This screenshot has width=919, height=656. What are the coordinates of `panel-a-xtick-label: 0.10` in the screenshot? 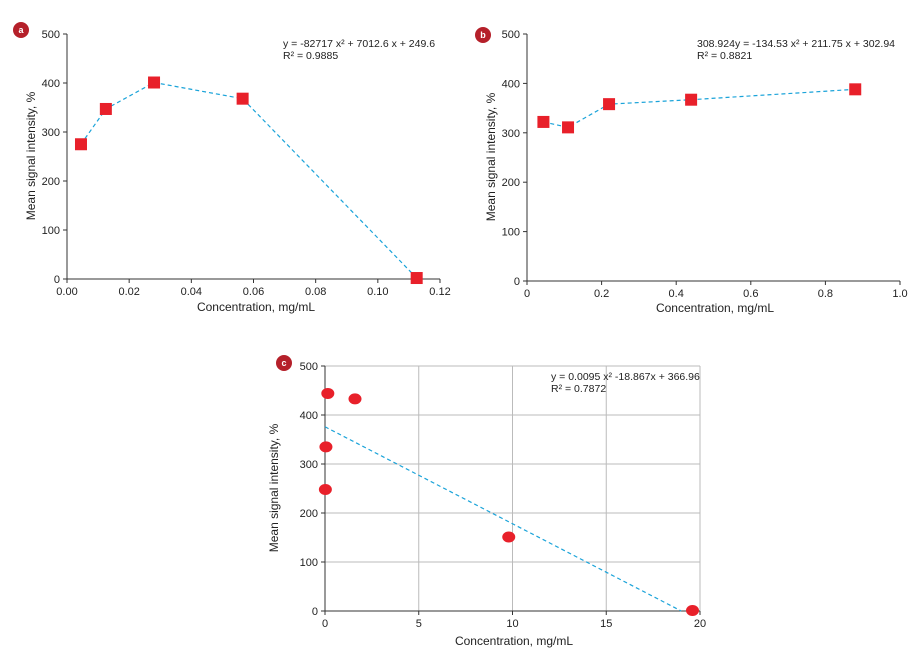 It's located at (377, 292).